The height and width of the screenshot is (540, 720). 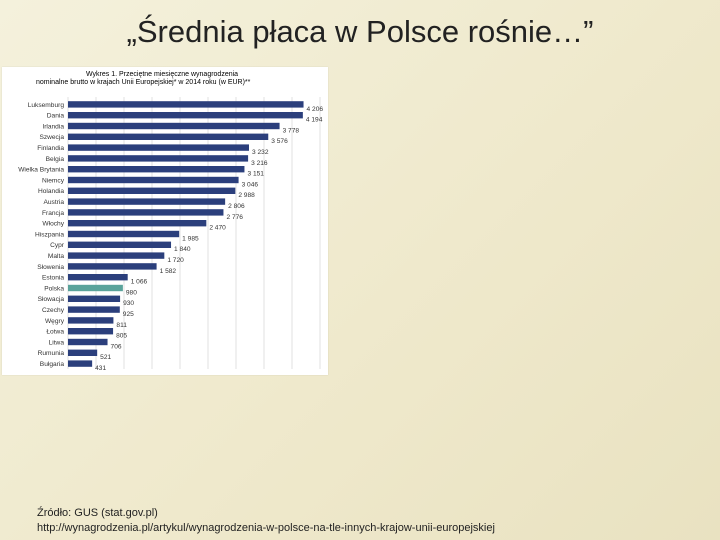 What do you see at coordinates (51, 299) in the screenshot?
I see `category-label: Słowacja` at bounding box center [51, 299].